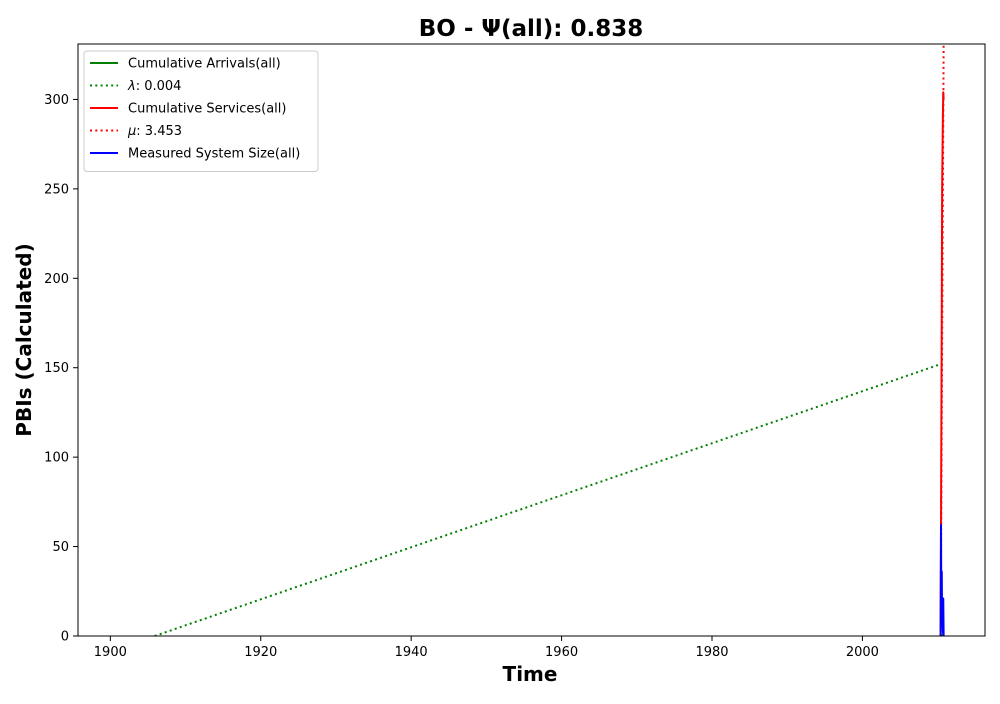 The image size is (1000, 704). What do you see at coordinates (260, 652) in the screenshot?
I see `x-tick-label: 1920` at bounding box center [260, 652].